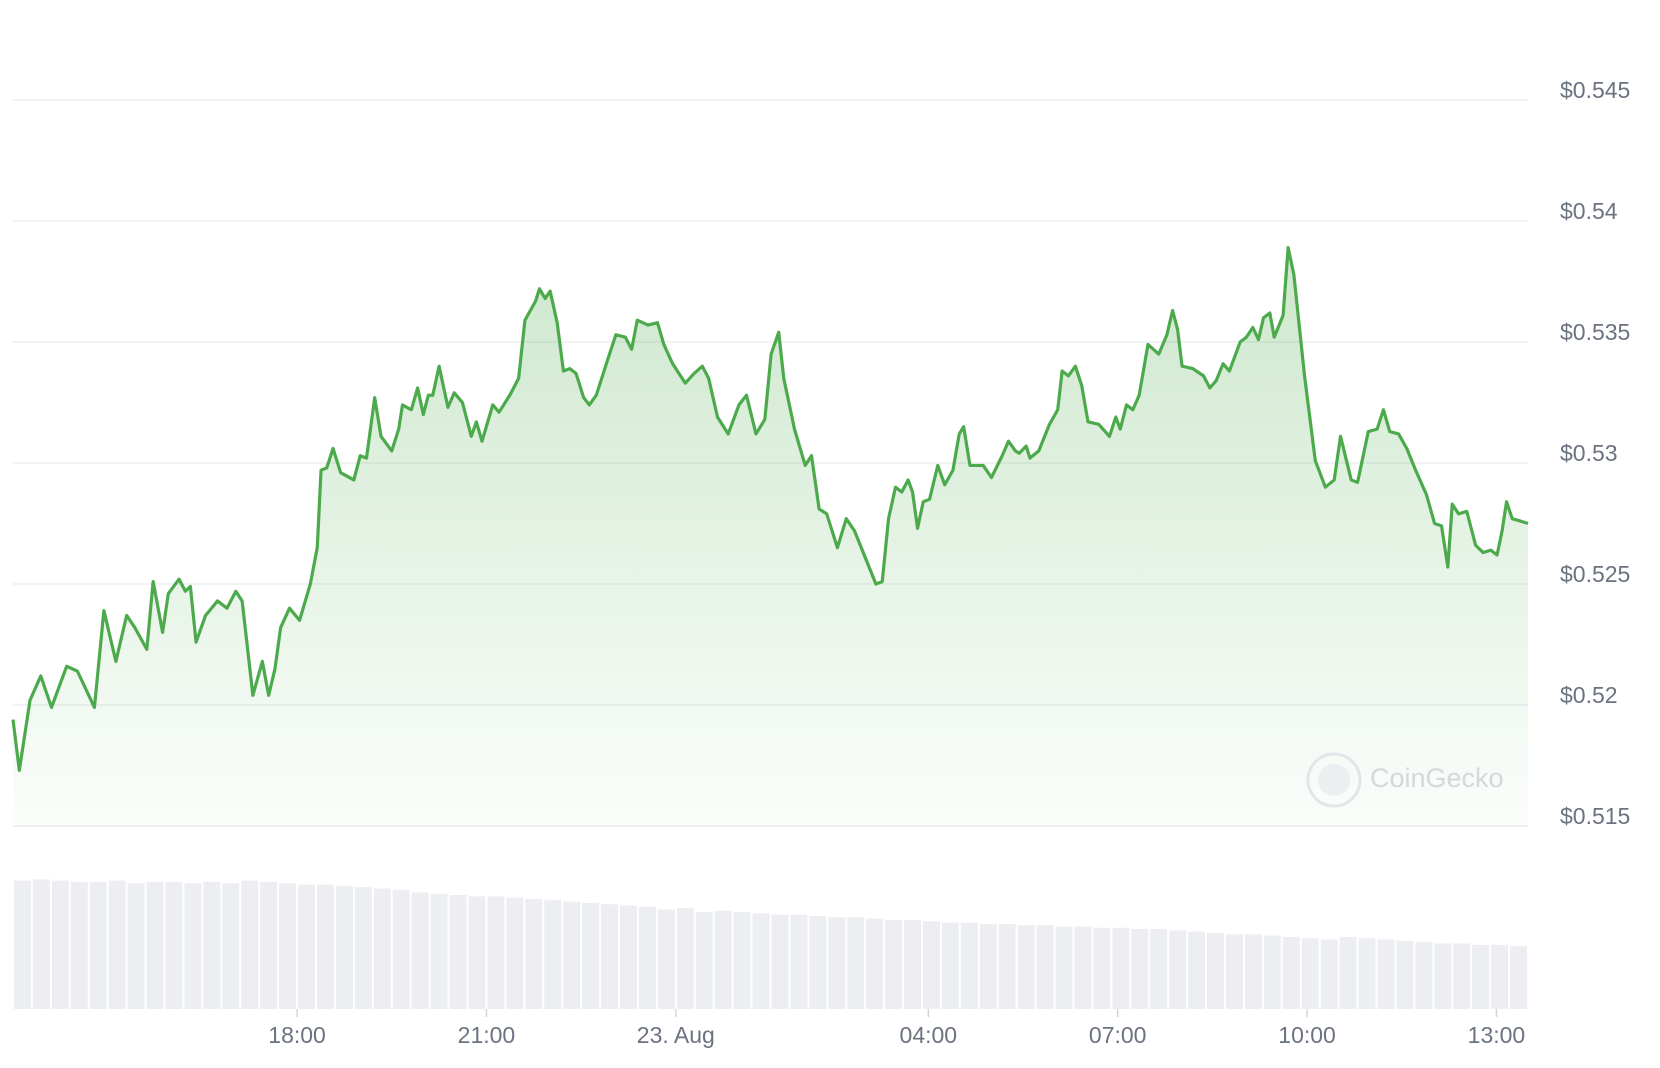 The height and width of the screenshot is (1068, 1660). I want to click on x-tick-label: 21:00, so click(487, 1035).